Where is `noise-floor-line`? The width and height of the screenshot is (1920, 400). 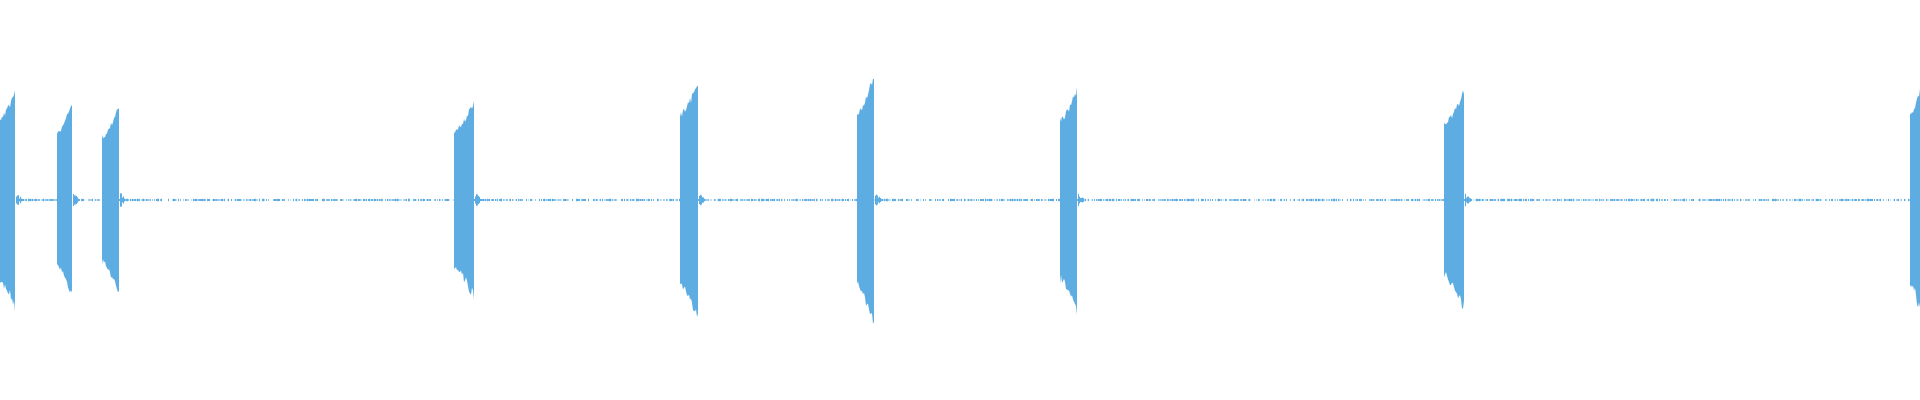 noise-floor-line is located at coordinates (963, 200).